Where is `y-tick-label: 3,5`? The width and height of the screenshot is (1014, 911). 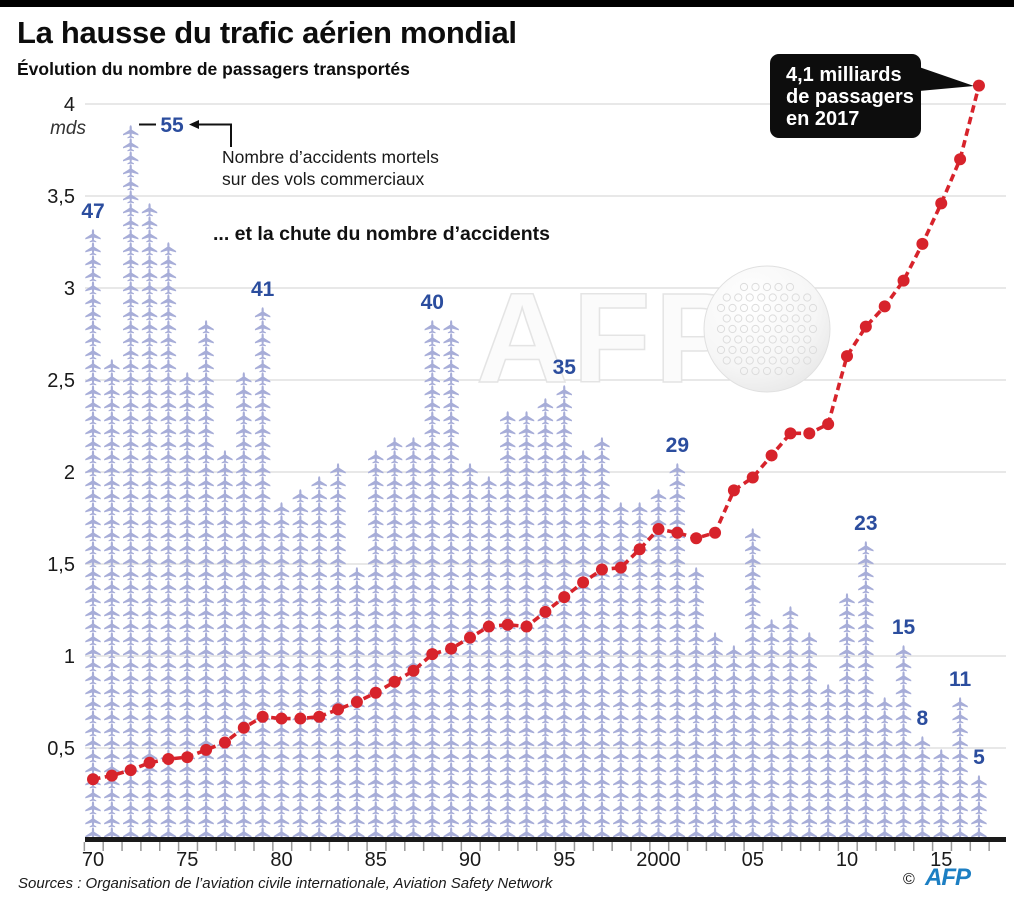 y-tick-label: 3,5 is located at coordinates (61, 197).